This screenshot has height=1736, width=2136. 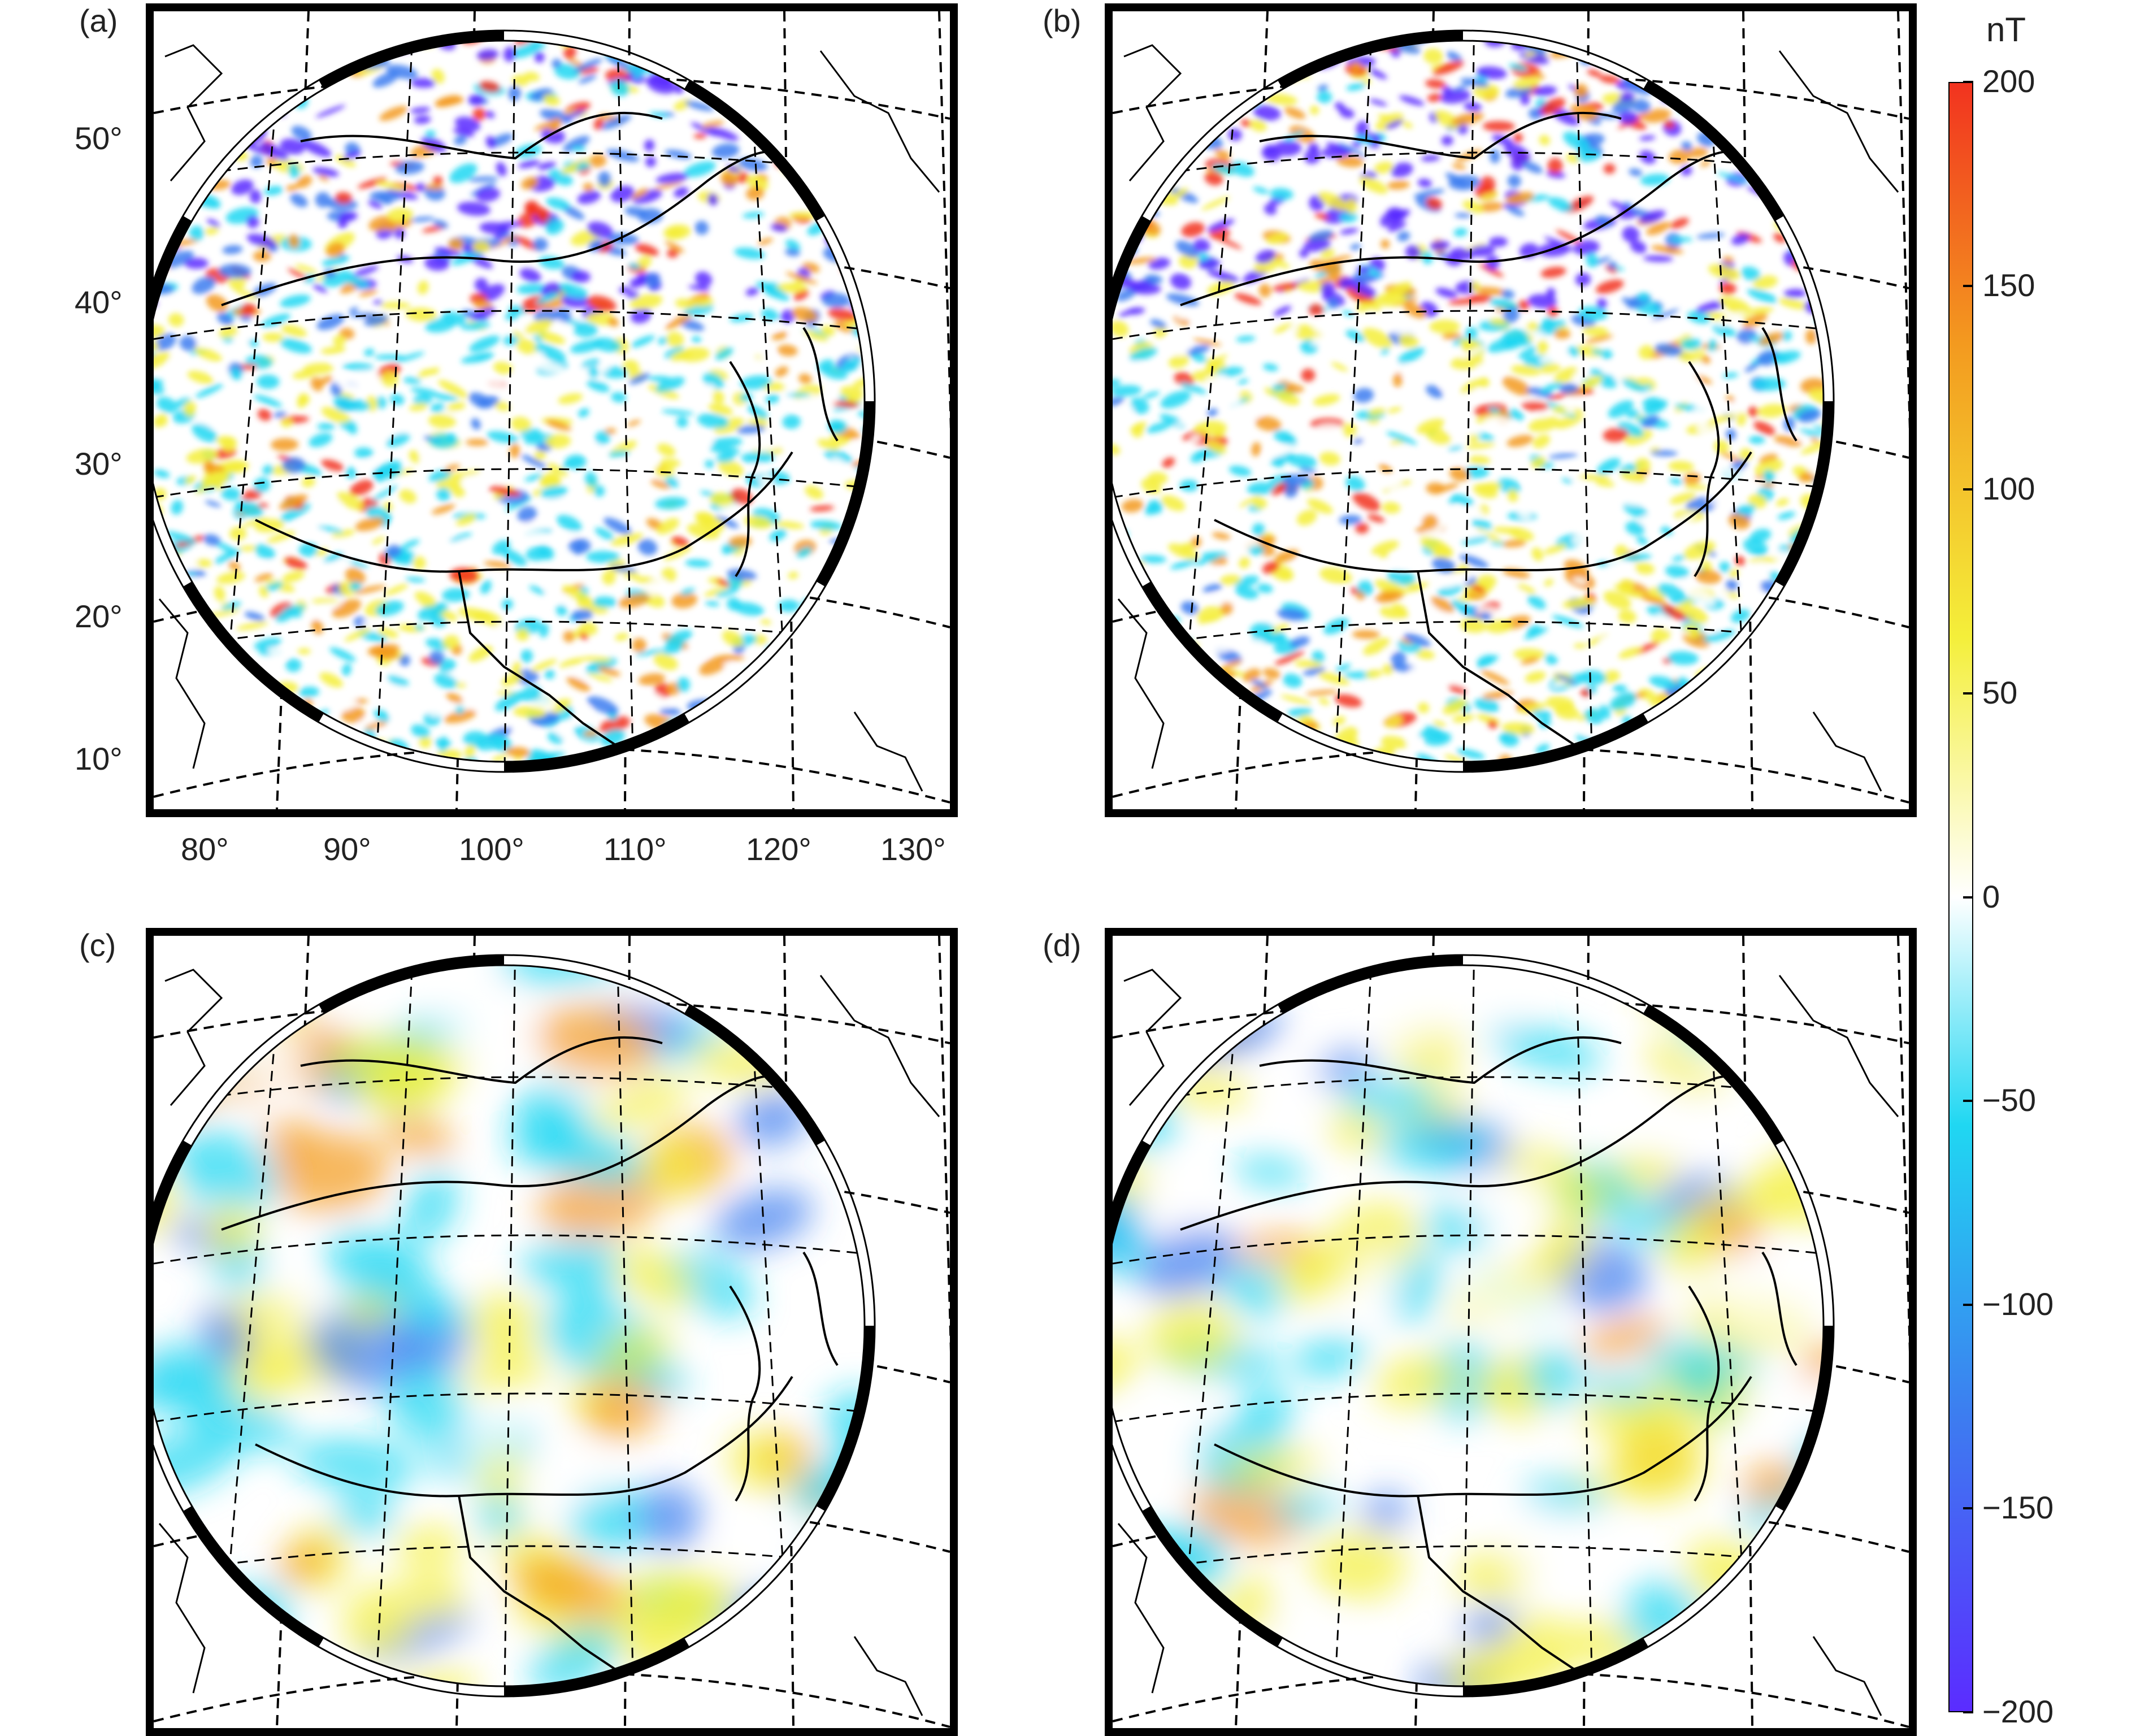 I want to click on colorbar-tick-label: −100, so click(x=2018, y=1304).